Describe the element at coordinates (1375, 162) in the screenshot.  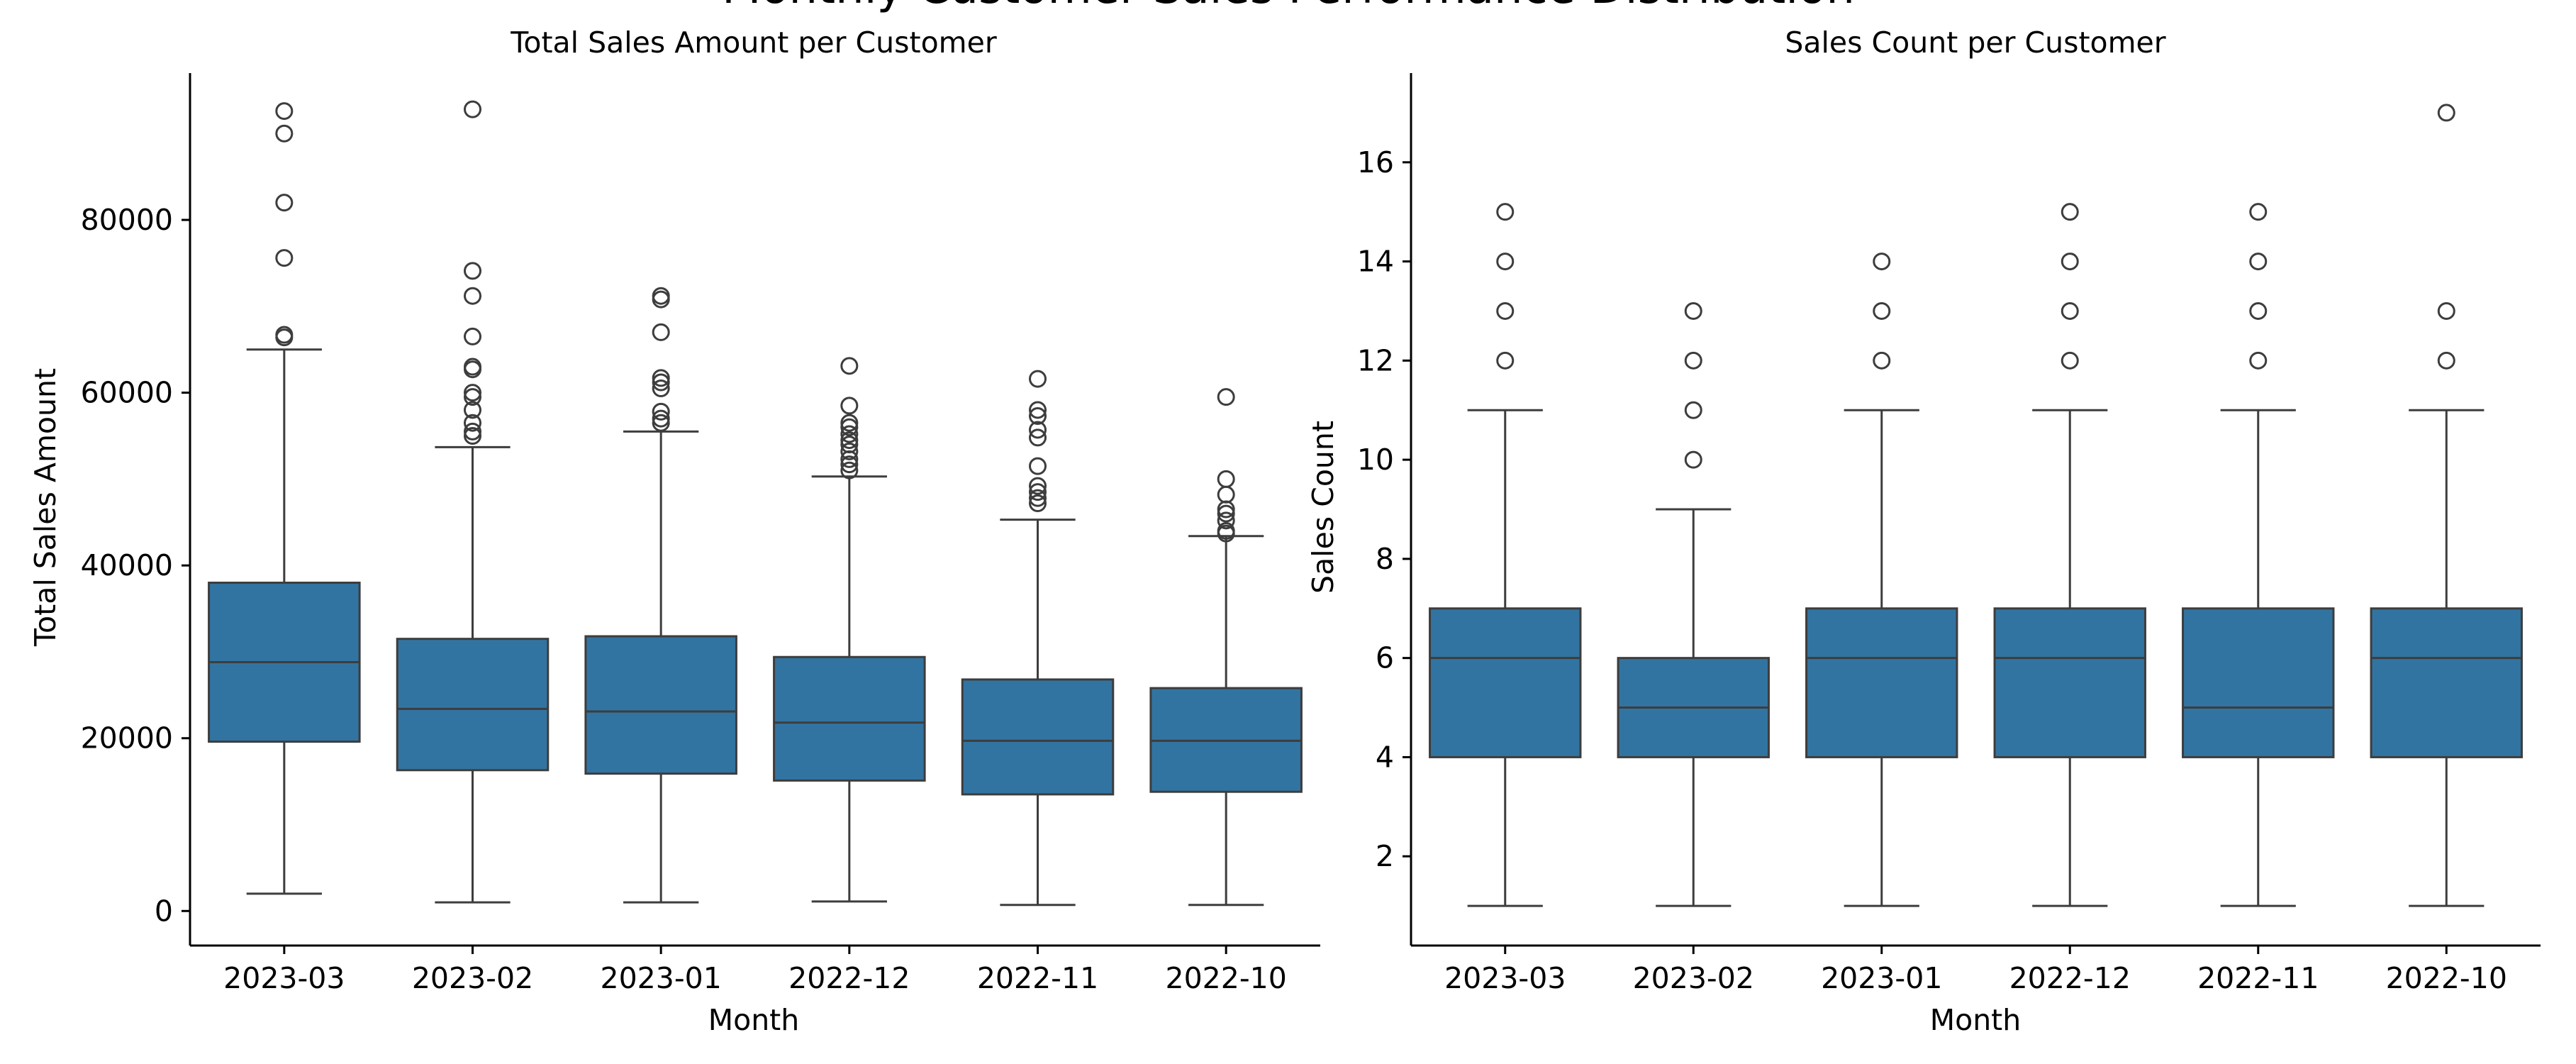
I see `y-tick-label: 16` at that location.